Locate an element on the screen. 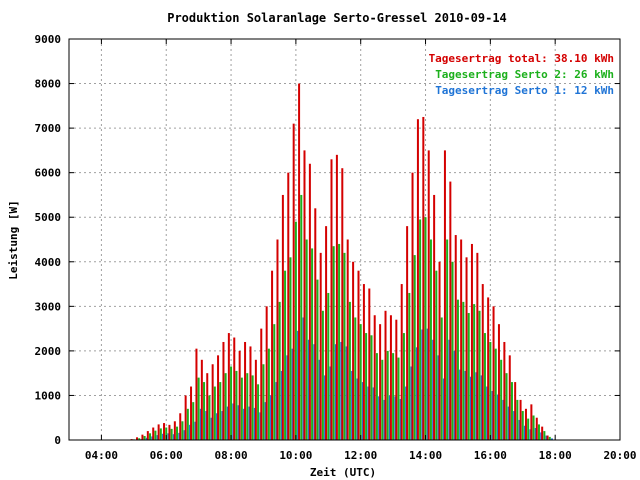 Image resolution: width=640 pixels, height=480 pixels. y-tick-label: 4000 is located at coordinates (48, 262).